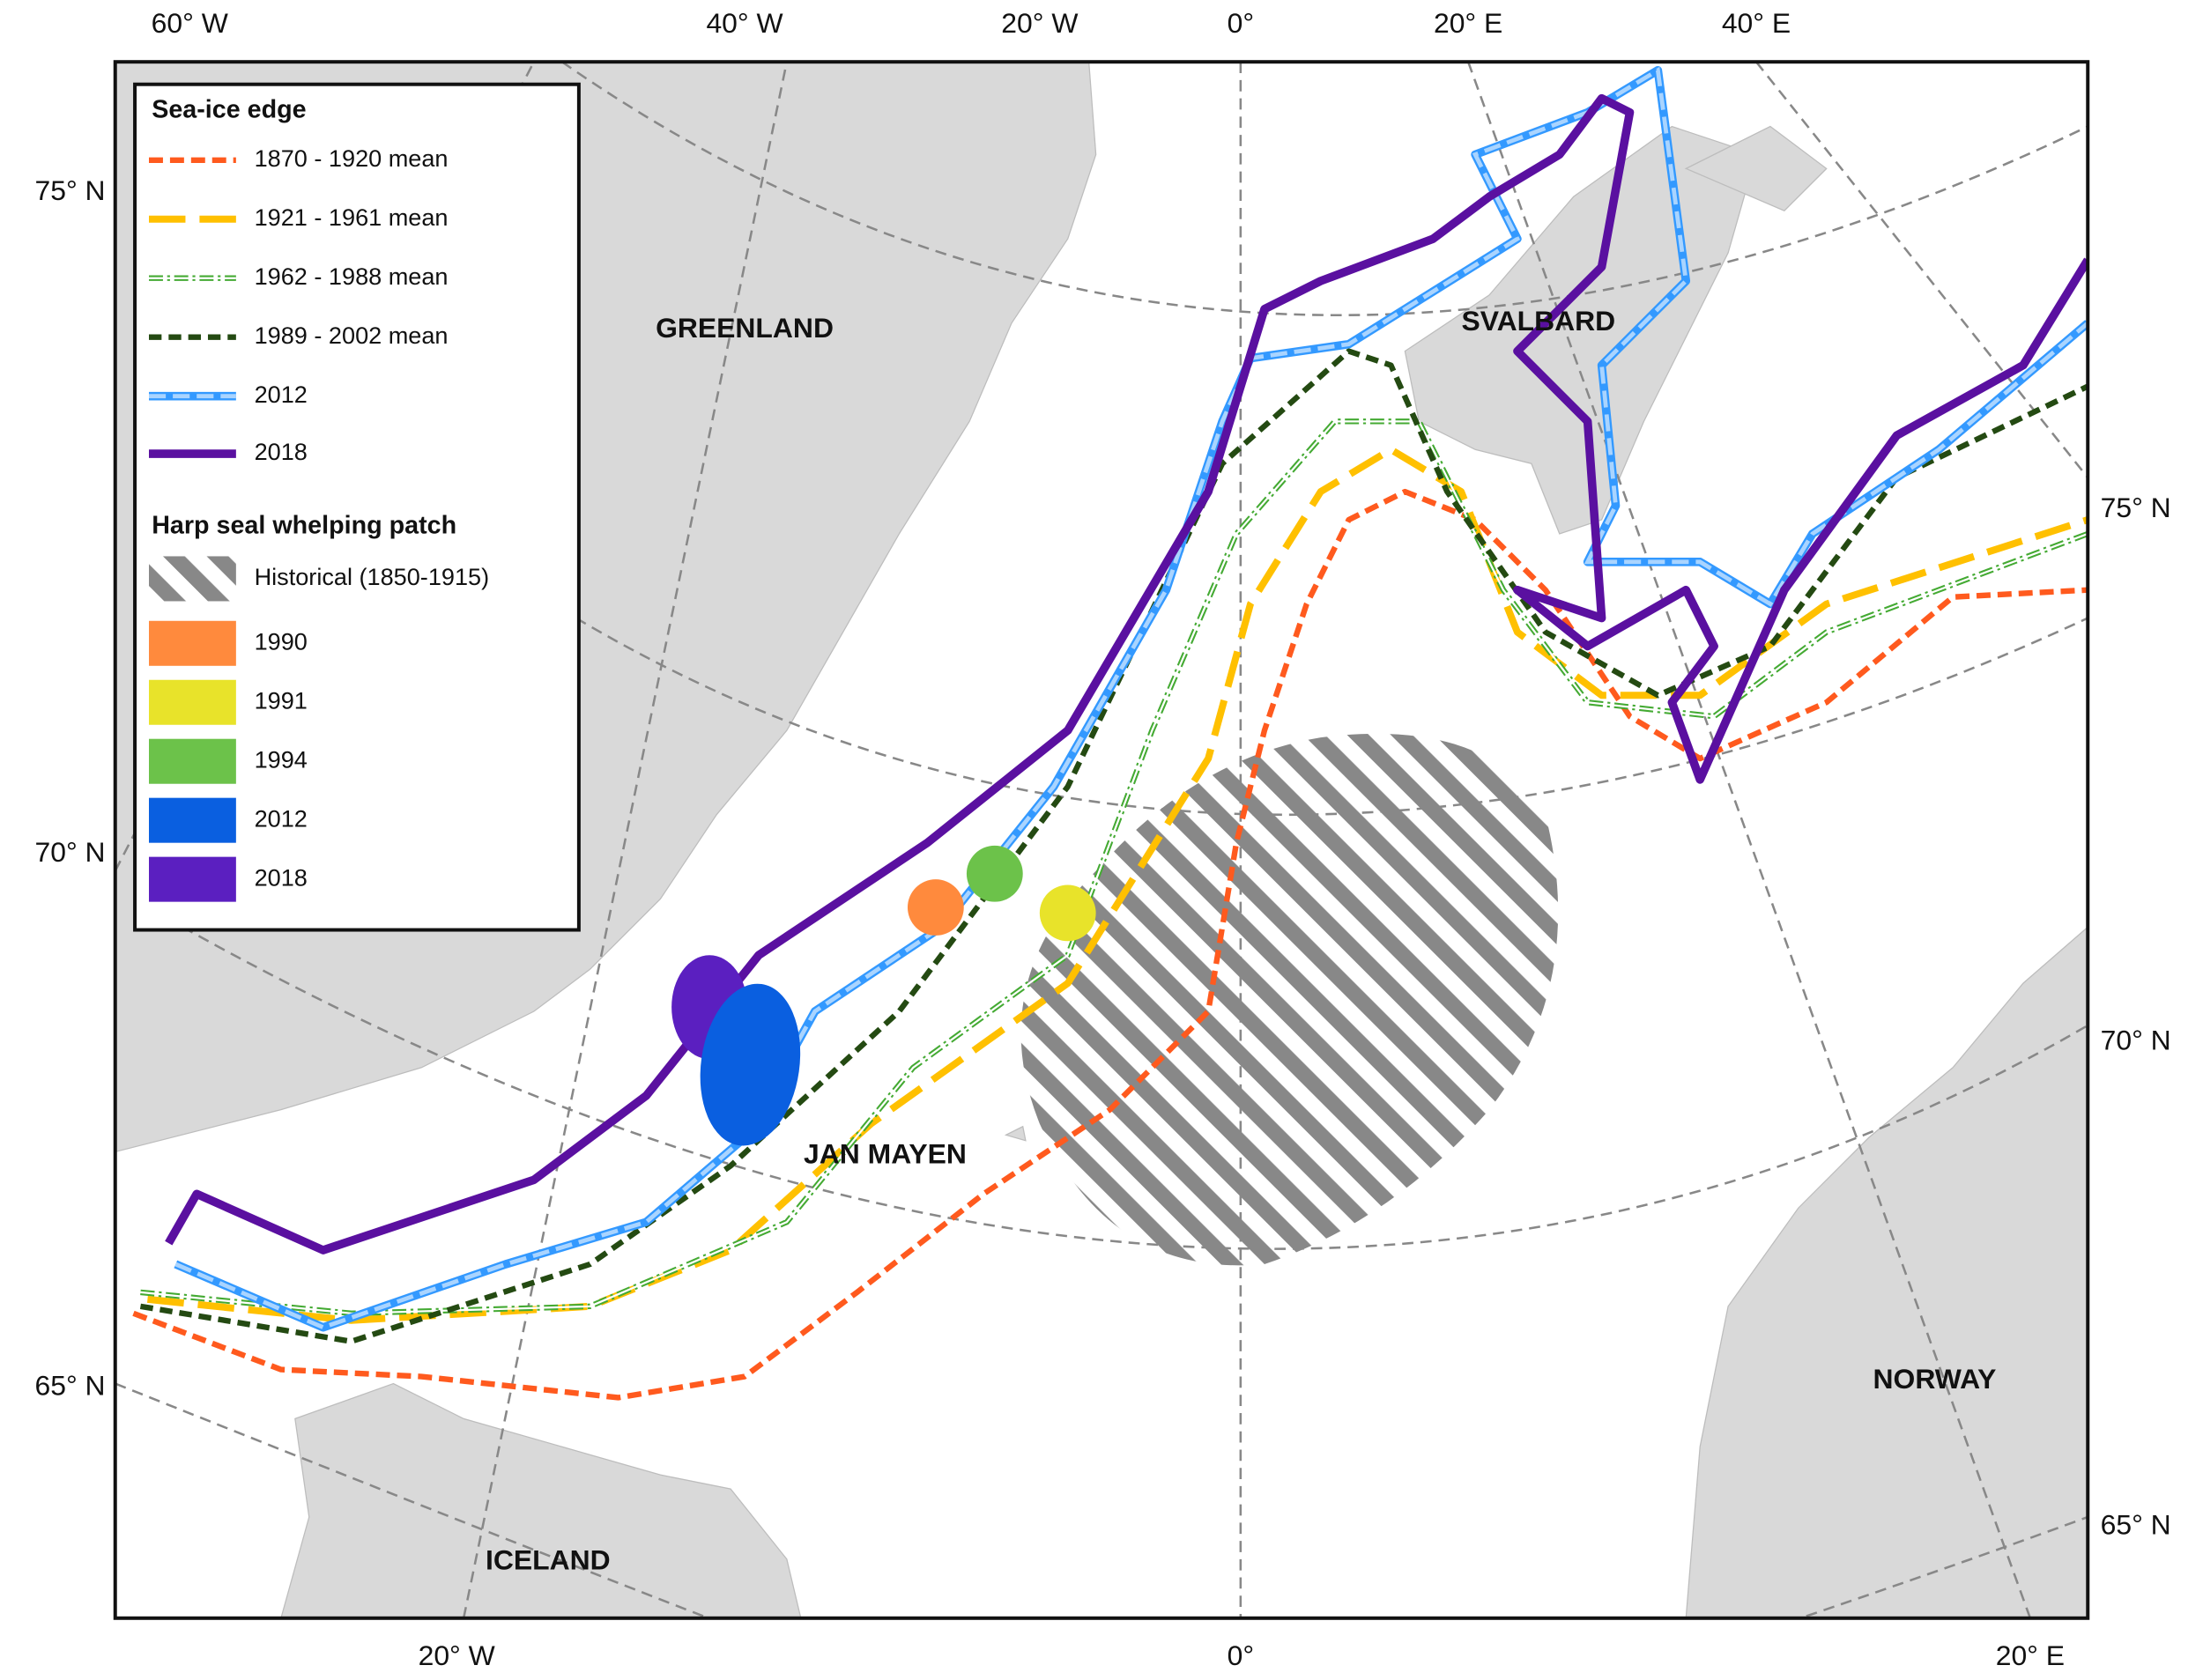 The height and width of the screenshot is (1680, 2203). Describe the element at coordinates (229, 110) in the screenshot. I see `legend-title: Sea-ice edge` at that location.